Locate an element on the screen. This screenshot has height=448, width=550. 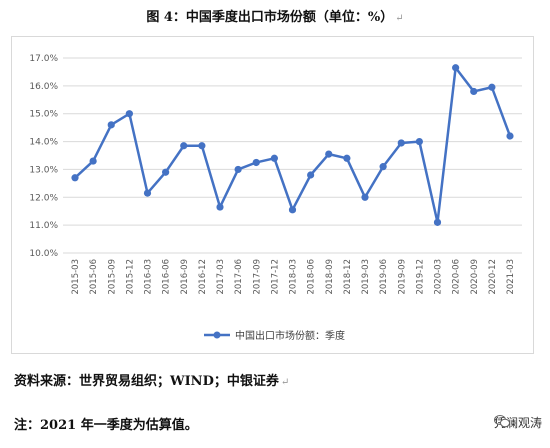
chart-title: 图 4：中国季度出口市场份额（单位：%） ↵ is located at coordinates (275, 17).